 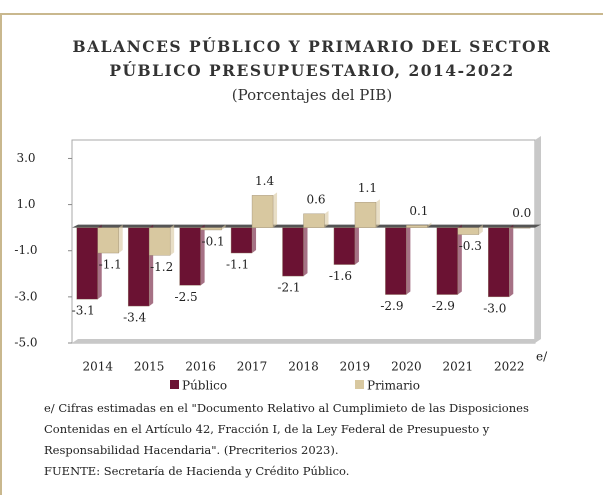 What do you see at coordinates (25, 296) in the screenshot?
I see `y-tick-label: -3.0` at bounding box center [25, 296].